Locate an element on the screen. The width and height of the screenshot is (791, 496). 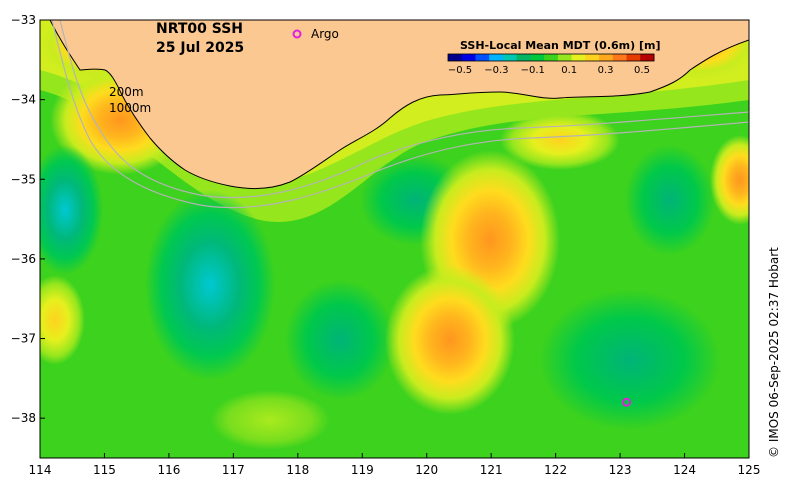
colorbar-tick-label: −0.3 is located at coordinates (496, 70).